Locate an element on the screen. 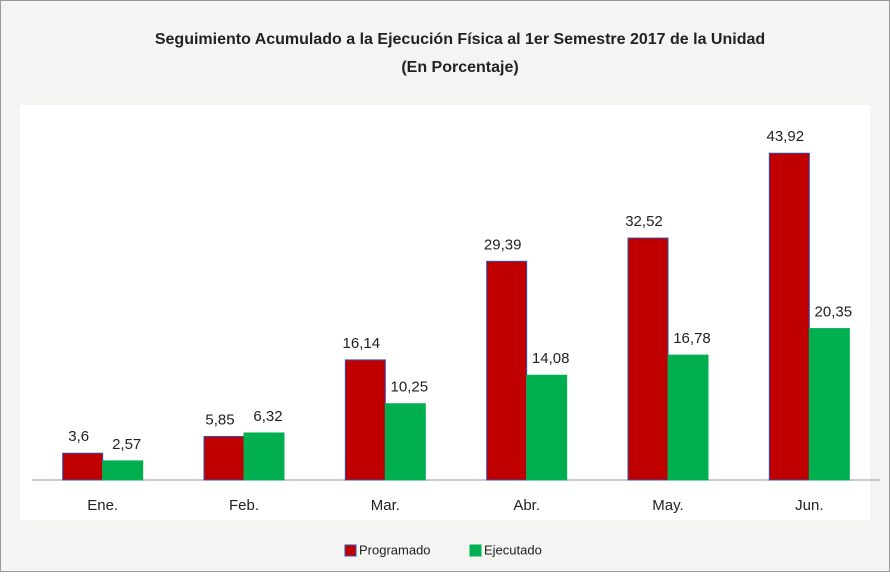 The height and width of the screenshot is (577, 890). data-label: 14,08 is located at coordinates (551, 358).